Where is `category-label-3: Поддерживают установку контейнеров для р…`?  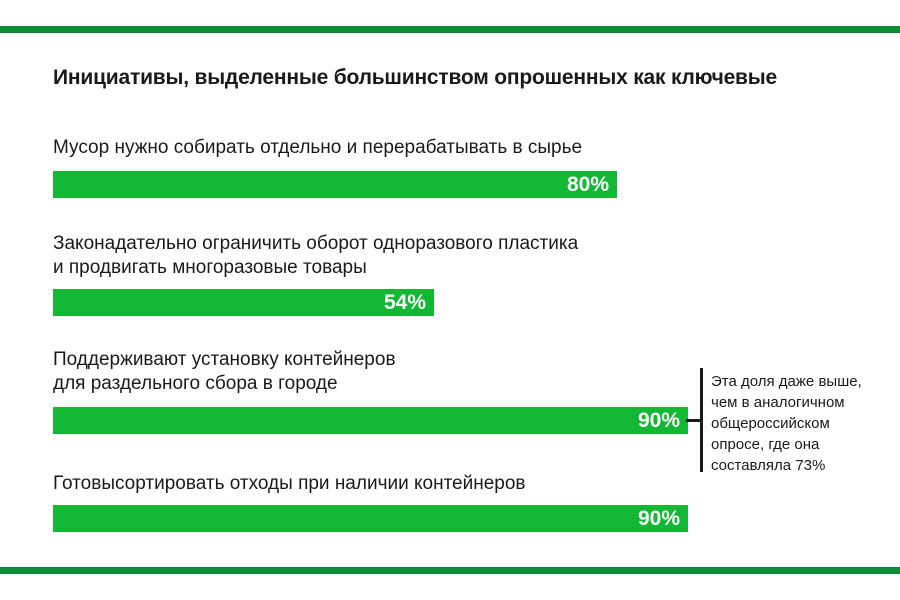
category-label-3: Поддерживают установку контейнеров для р… is located at coordinates (224, 371).